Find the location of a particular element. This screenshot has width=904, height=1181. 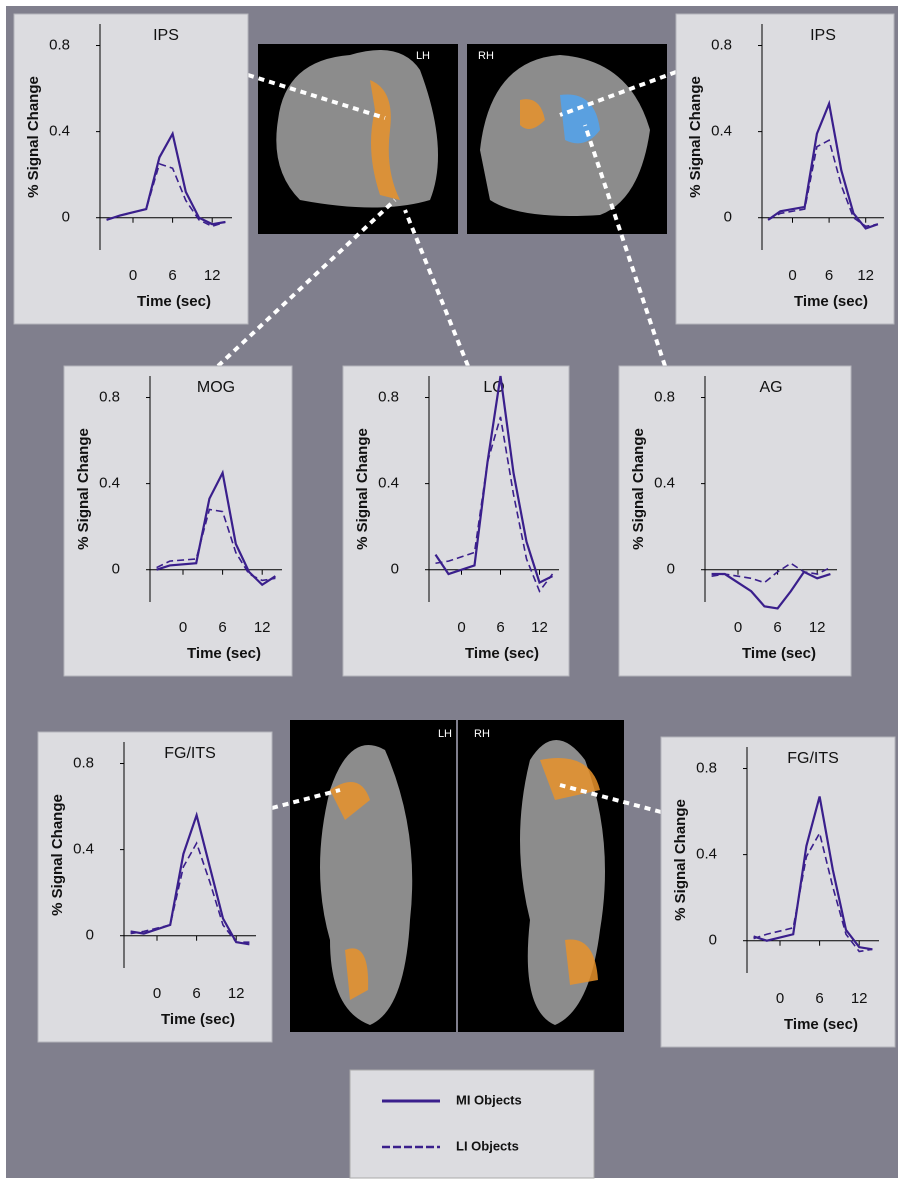

legend-box is located at coordinates (472, 1124).